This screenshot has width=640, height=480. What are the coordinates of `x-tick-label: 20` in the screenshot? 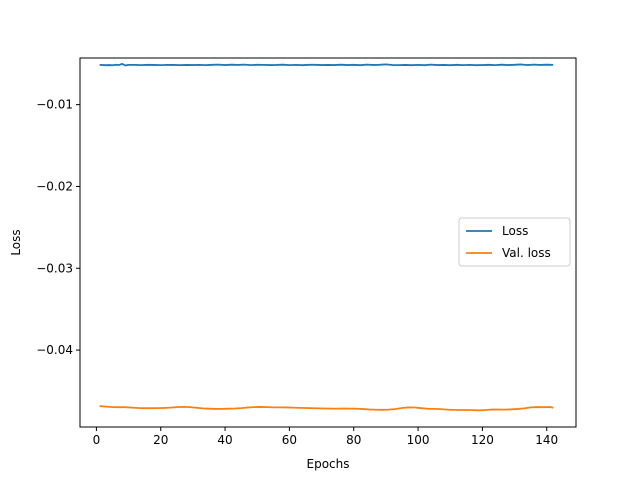 It's located at (160, 440).